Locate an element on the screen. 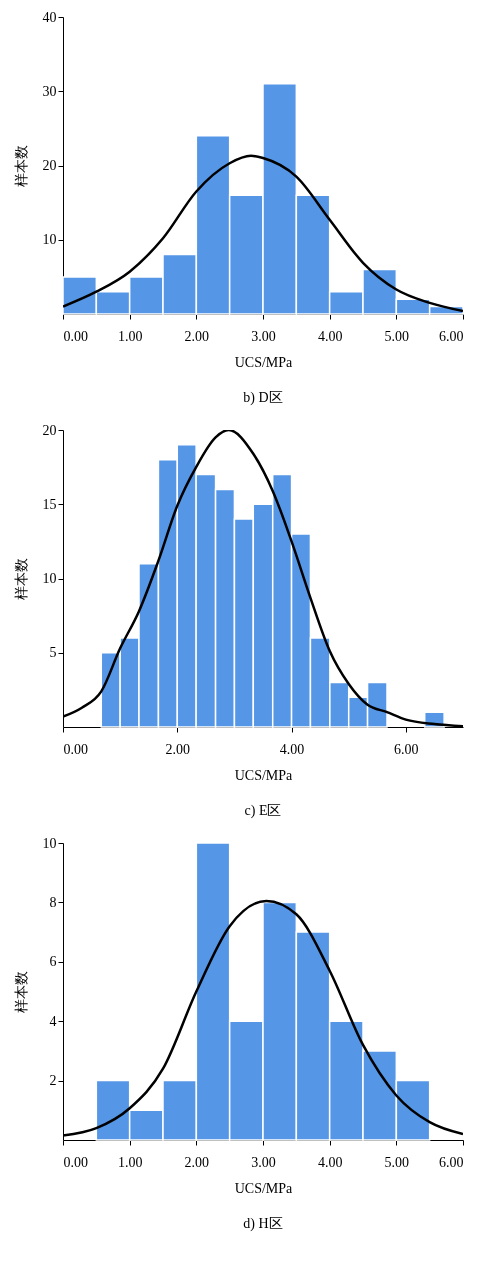 This screenshot has width=479, height=1263. y-tick-label: 5 is located at coordinates (53, 653).